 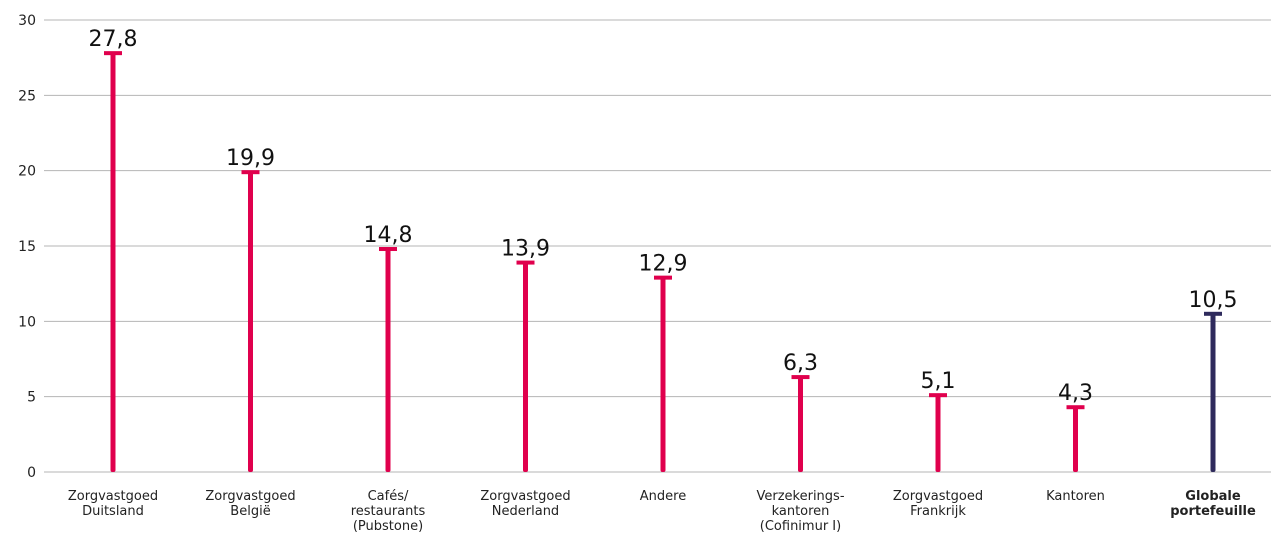 I want to click on x-category-line: portefeuille, so click(x=1213, y=511).